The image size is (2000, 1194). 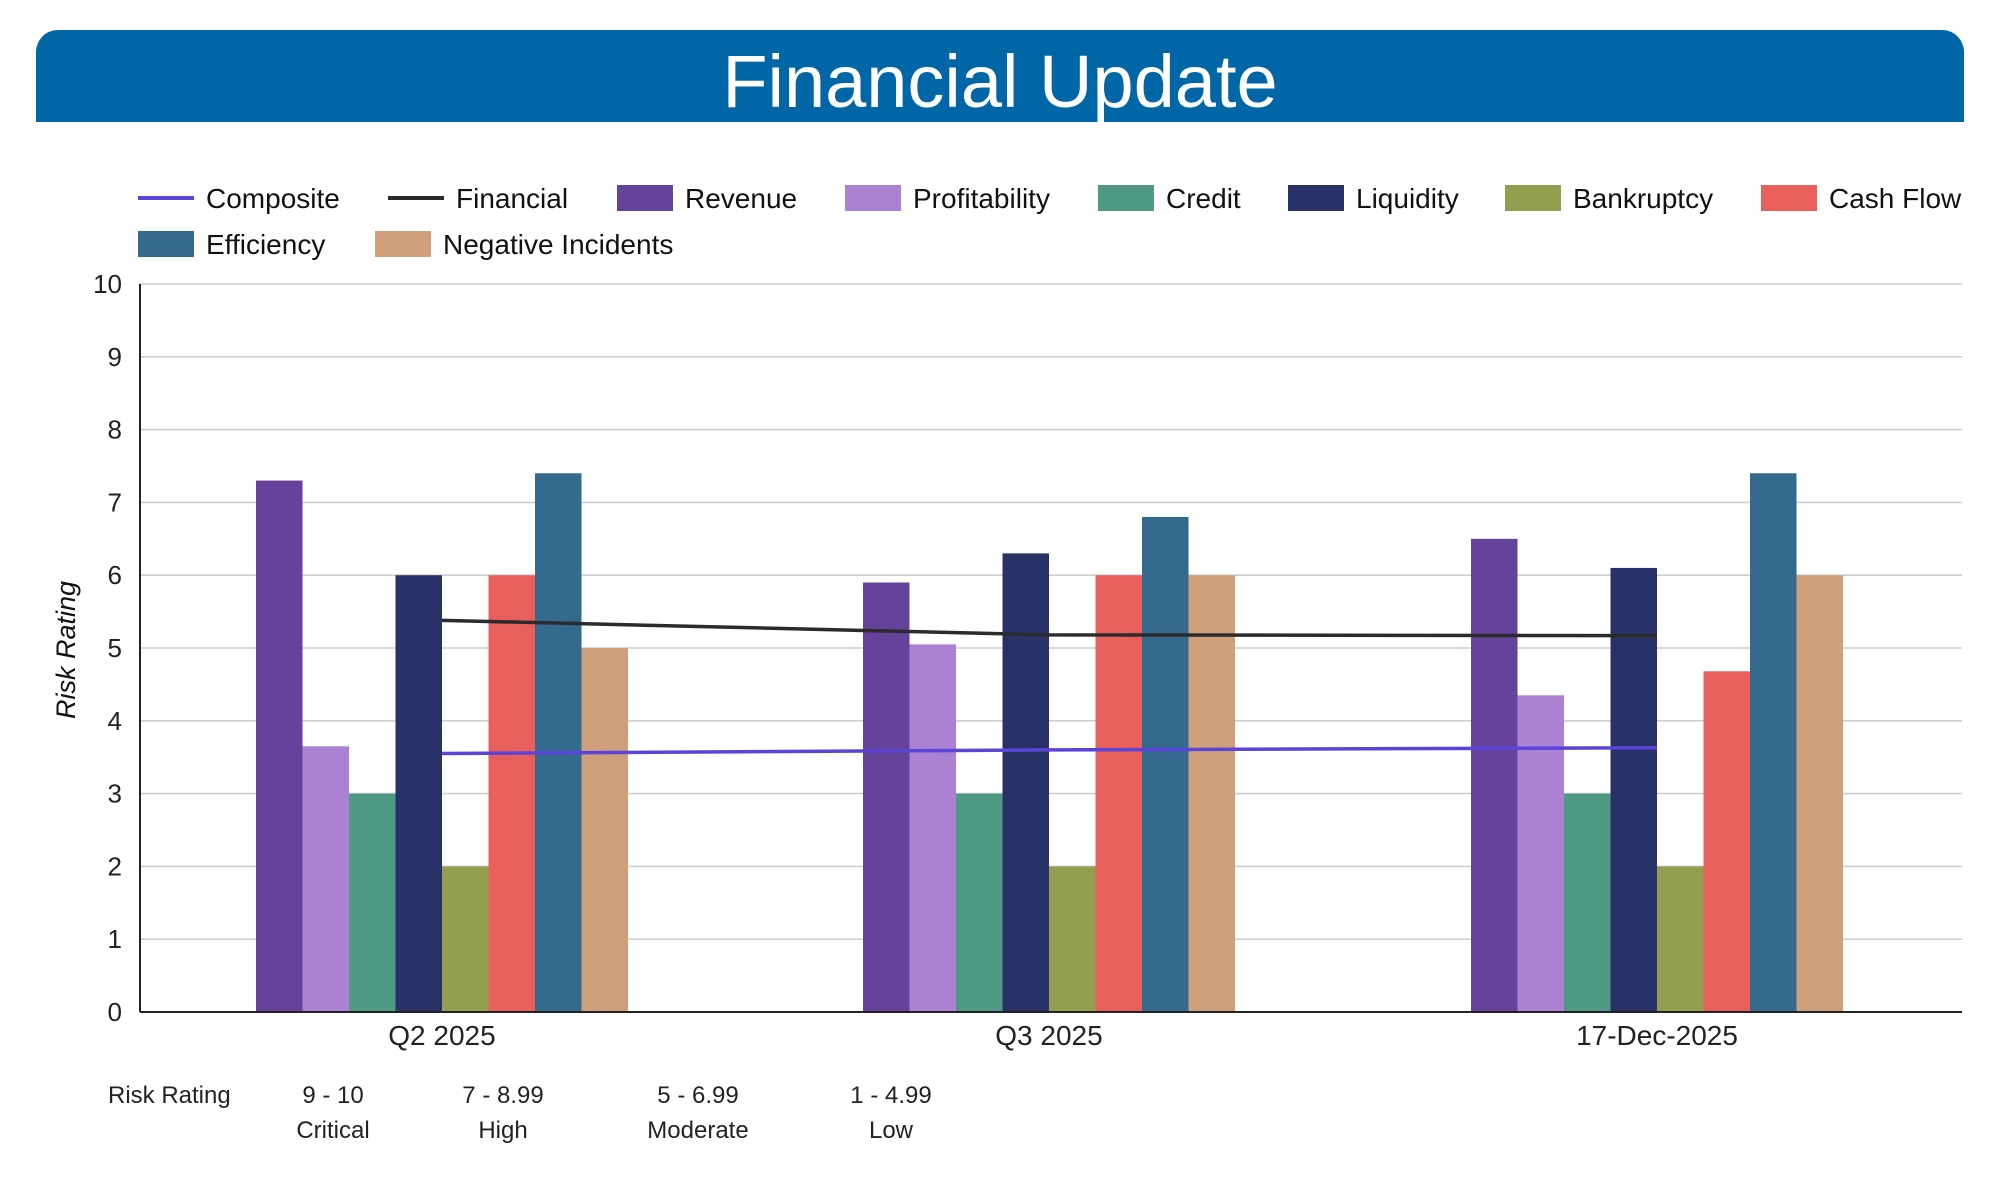 What do you see at coordinates (741, 198) in the screenshot?
I see `legend-label-revenue: Revenue` at bounding box center [741, 198].